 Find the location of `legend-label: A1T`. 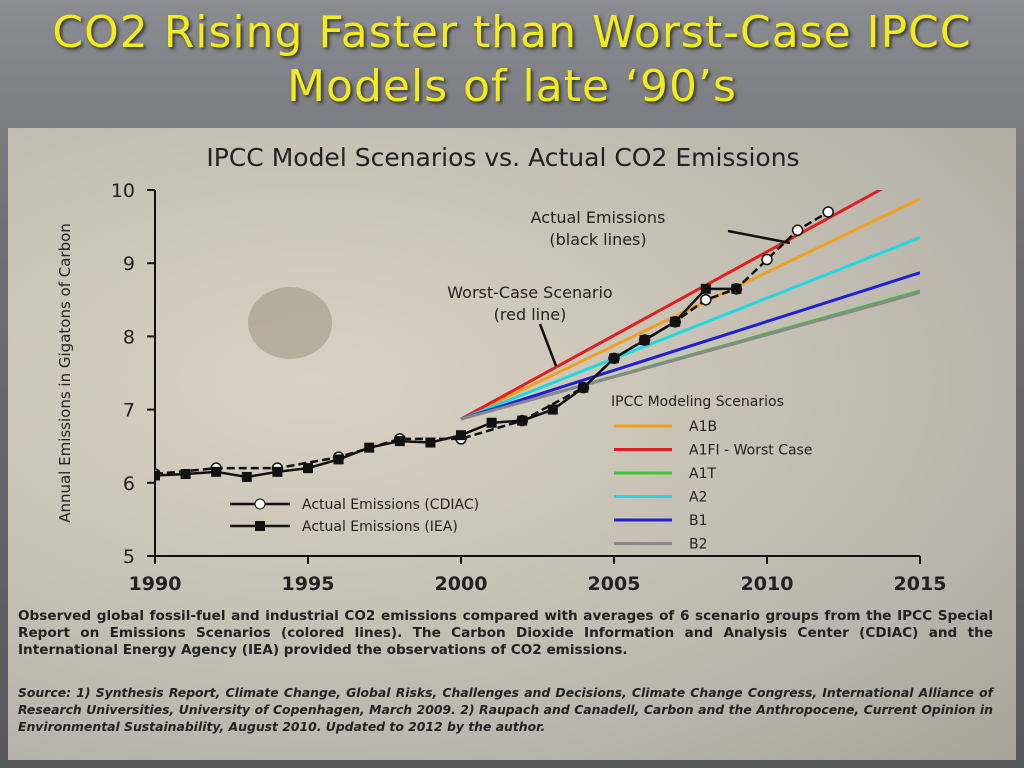

legend-label: A1T is located at coordinates (702, 474).